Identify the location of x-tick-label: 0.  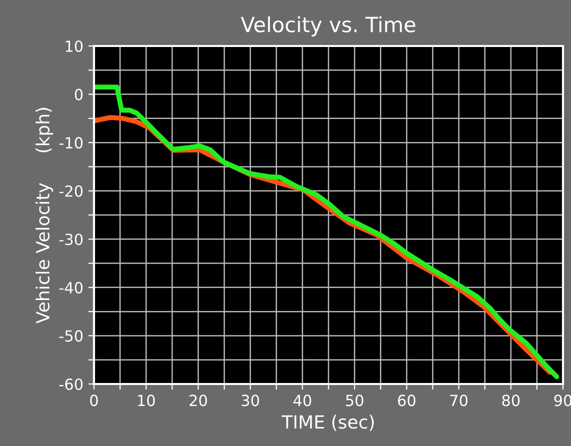
(94, 400).